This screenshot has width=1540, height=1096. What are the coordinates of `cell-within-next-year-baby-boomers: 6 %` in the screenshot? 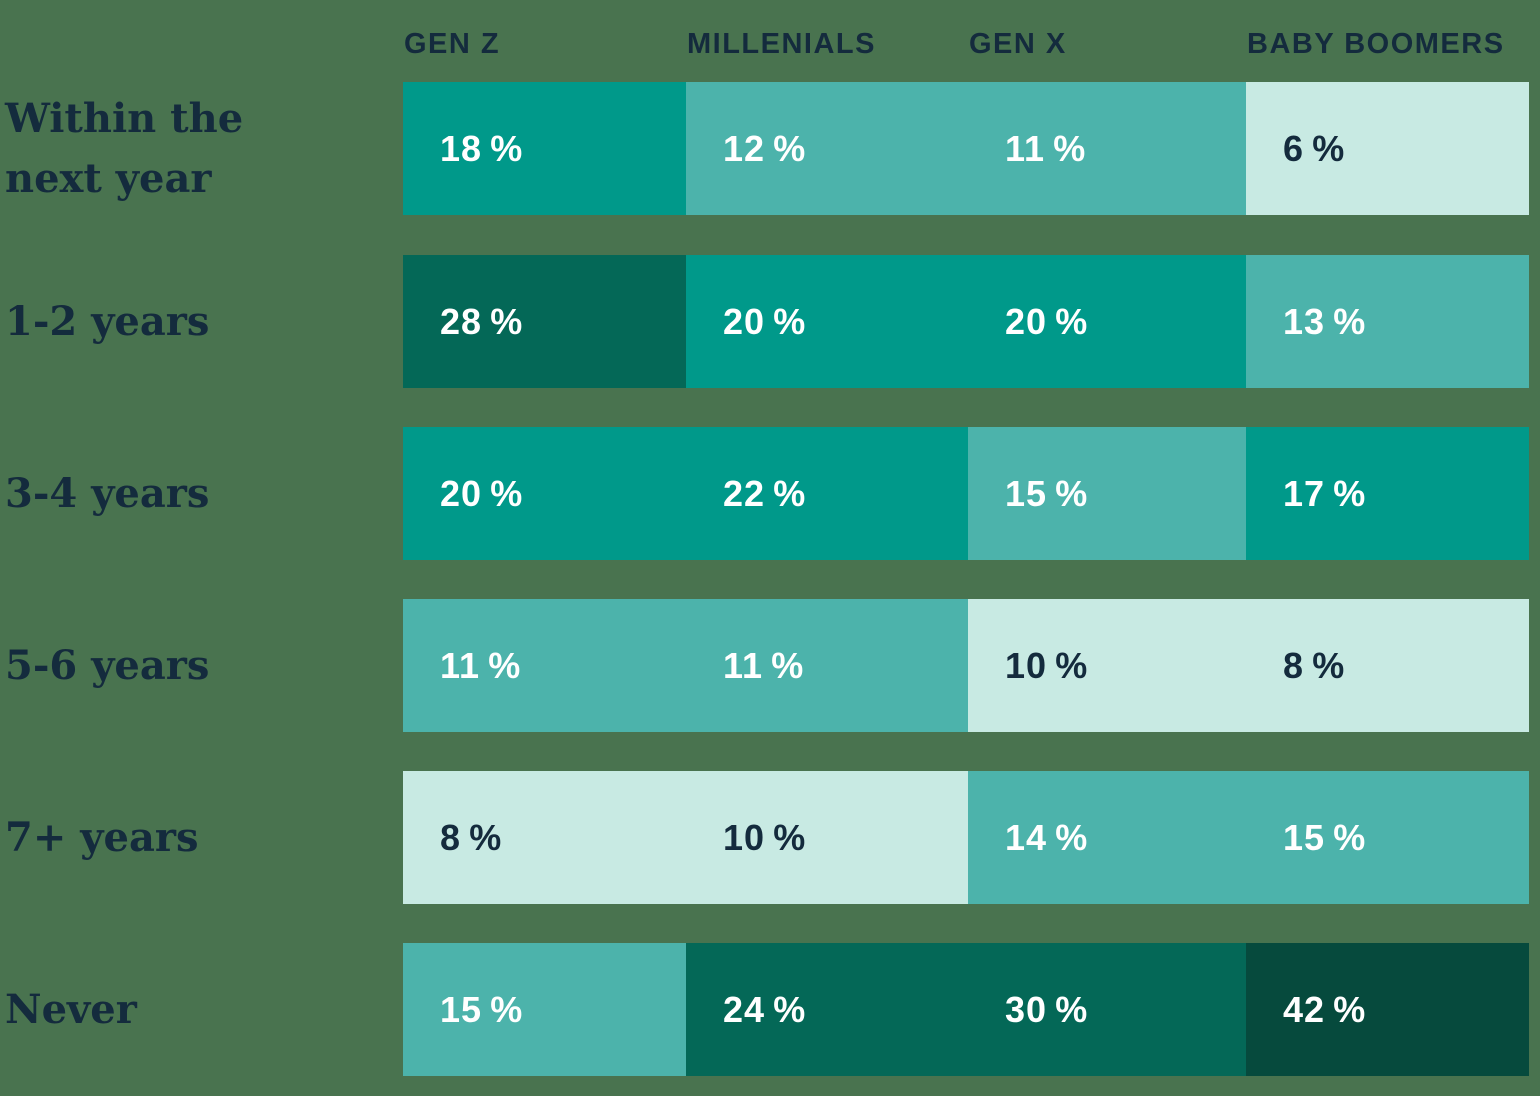 It's located at (1387, 148).